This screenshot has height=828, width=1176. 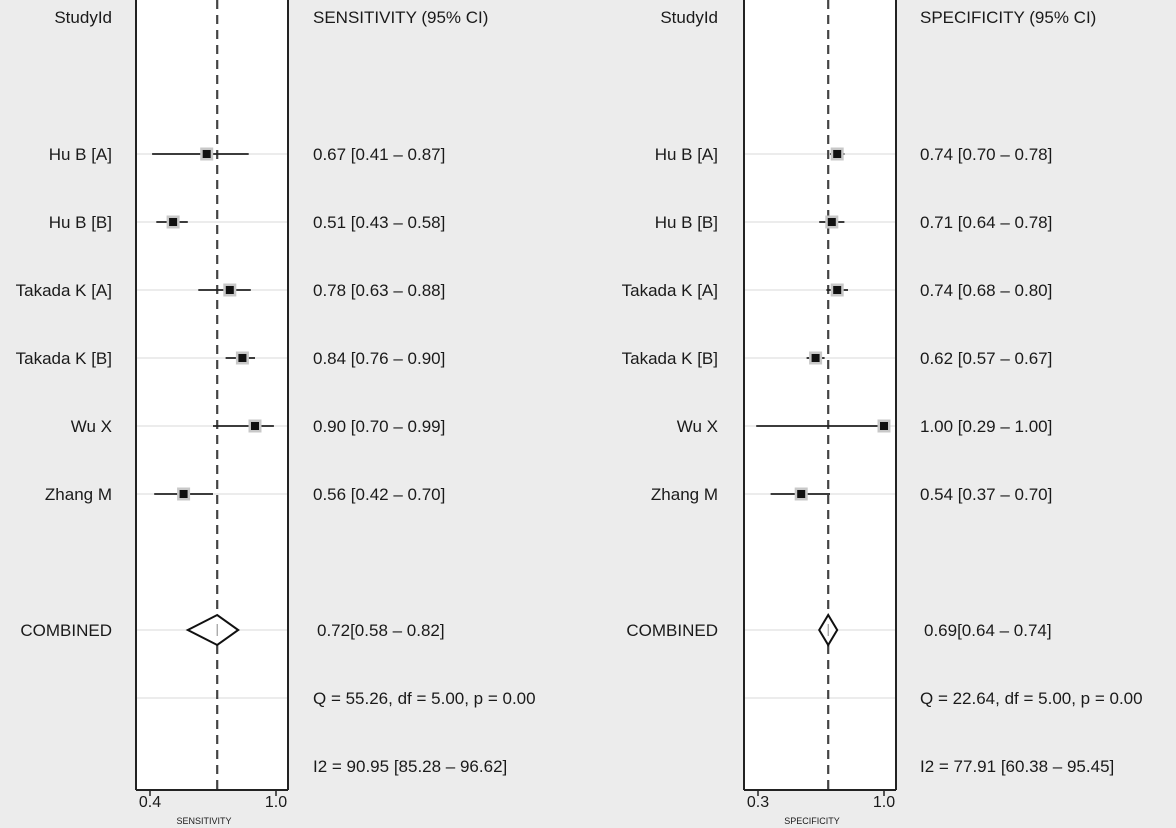 I want to click on study-value-text: 0.78 [0.63 – 0.88], so click(x=379, y=290).